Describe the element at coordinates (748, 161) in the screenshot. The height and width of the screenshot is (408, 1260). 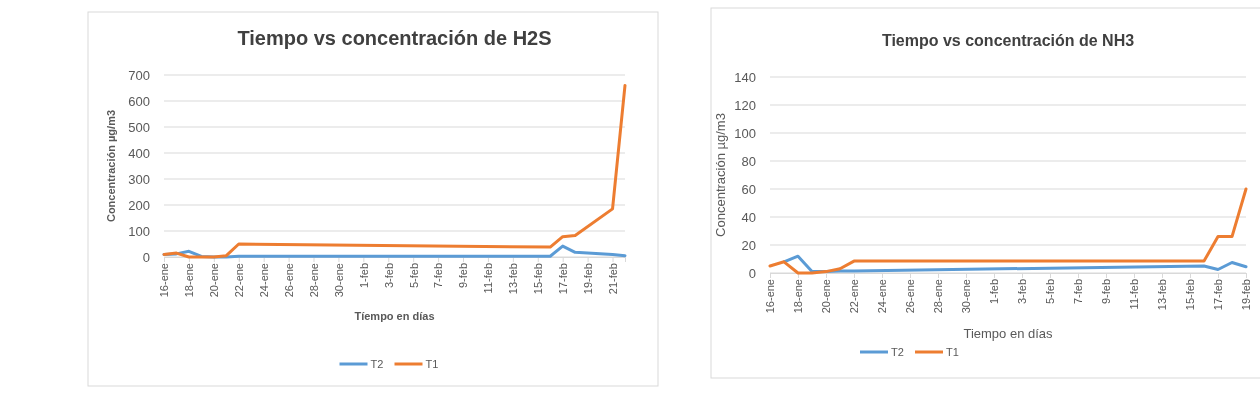
I see `y-tick-label: 80` at that location.